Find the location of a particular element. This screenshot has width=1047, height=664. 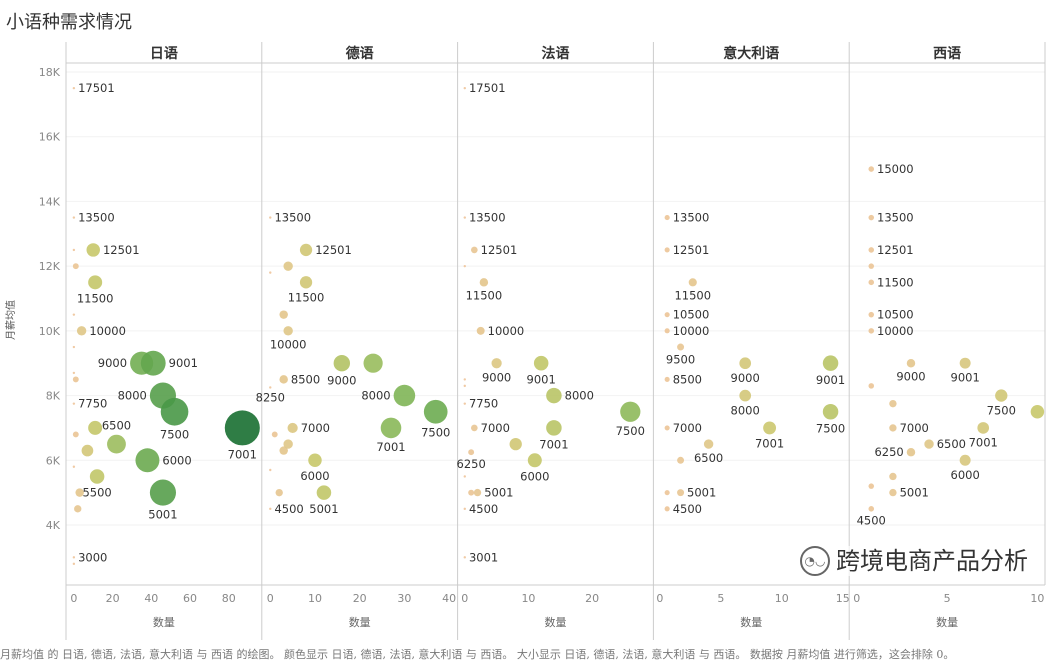

data-label: 5500 is located at coordinates (96, 493).